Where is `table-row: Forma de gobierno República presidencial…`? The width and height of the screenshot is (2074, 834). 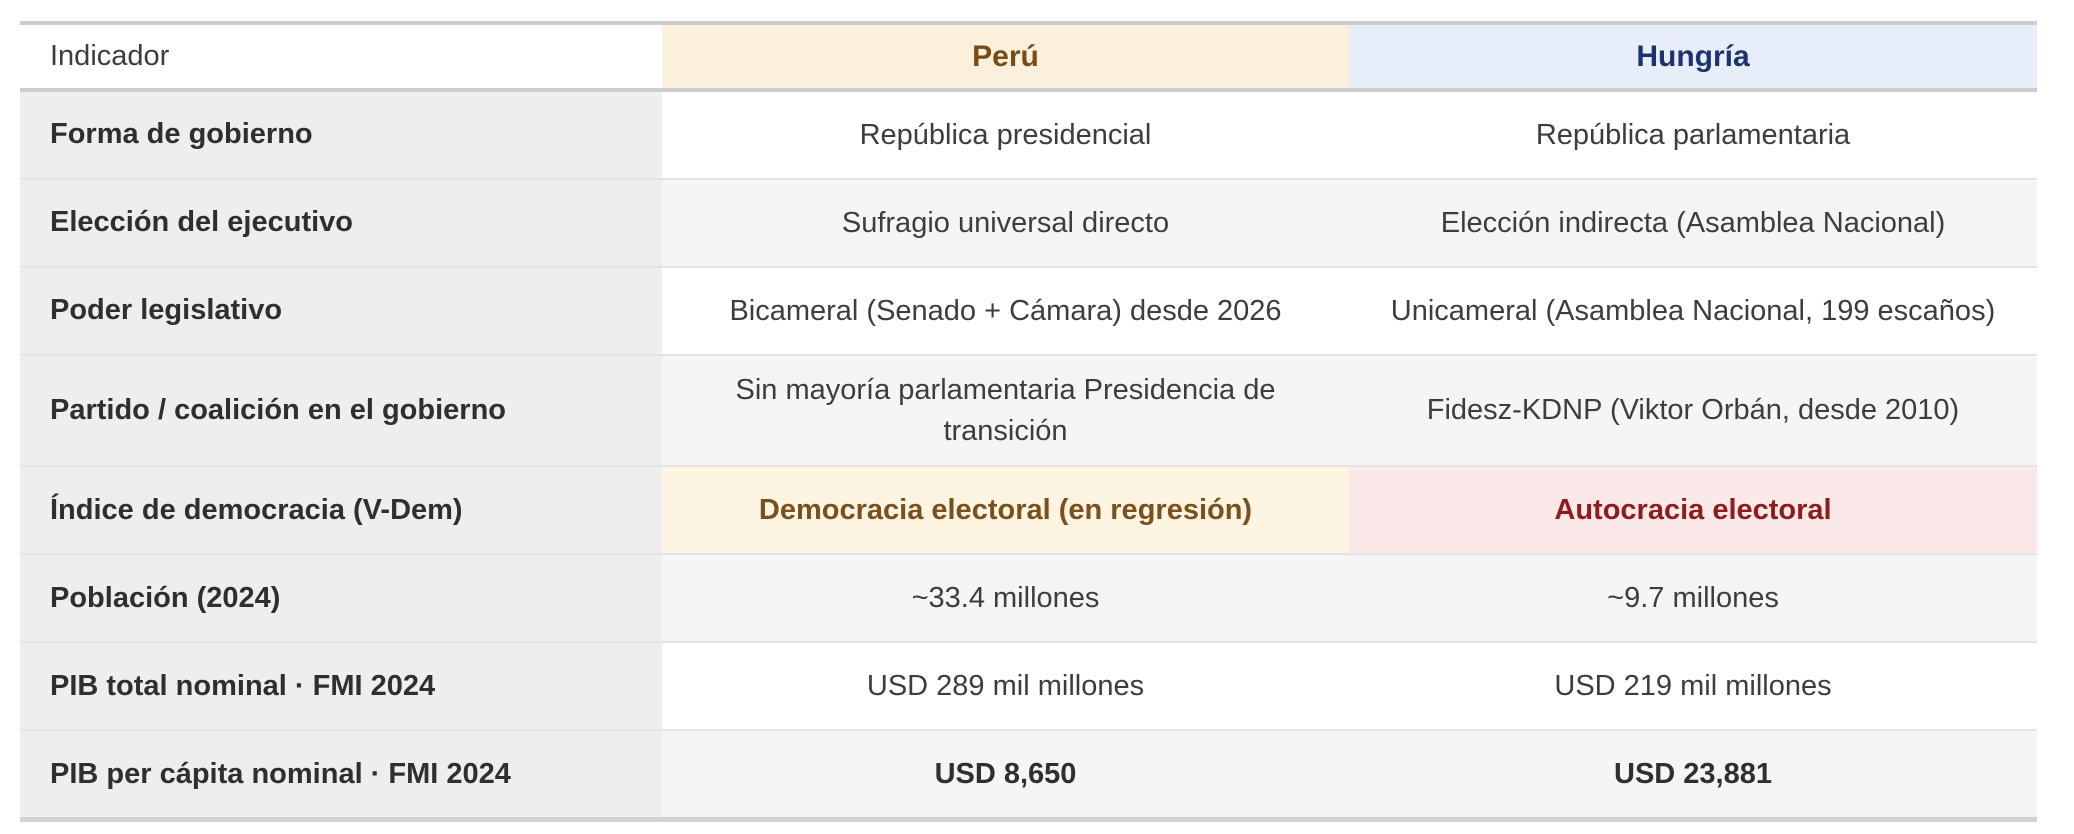
table-row: Forma de gobierno República presidencial… is located at coordinates (1028, 135).